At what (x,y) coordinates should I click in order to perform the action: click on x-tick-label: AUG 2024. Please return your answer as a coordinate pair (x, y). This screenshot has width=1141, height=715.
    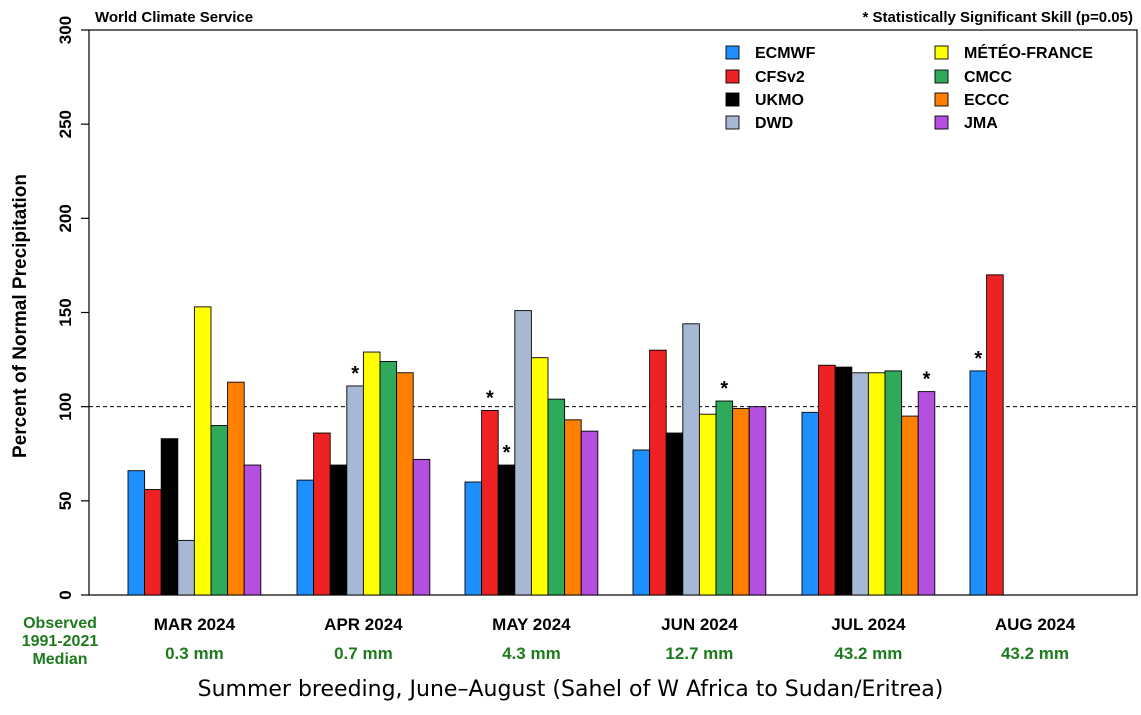
    Looking at the image, I should click on (1035, 624).